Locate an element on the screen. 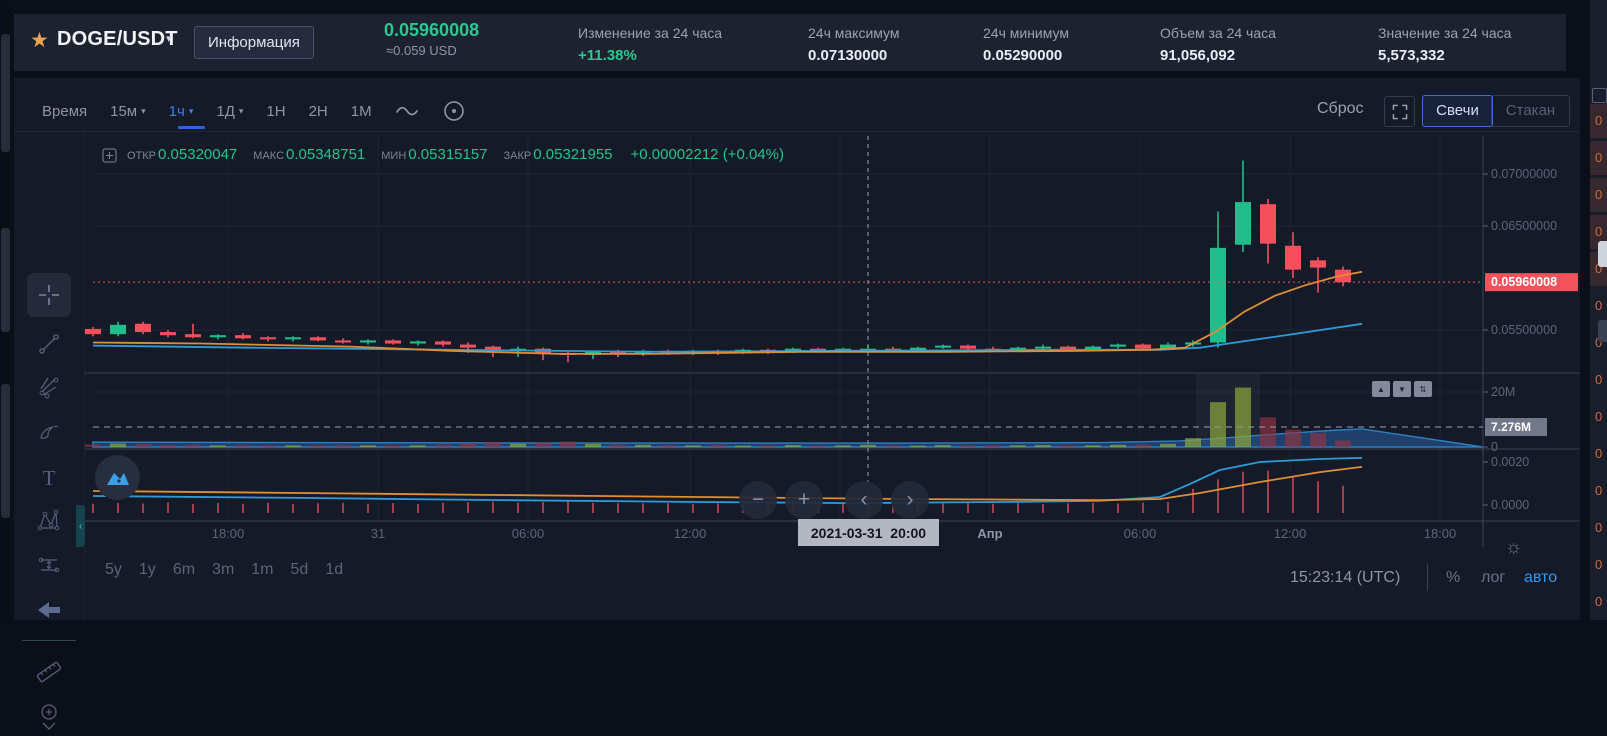 The height and width of the screenshot is (736, 1607). stat-value: 0.05290000 is located at coordinates (1023, 55).